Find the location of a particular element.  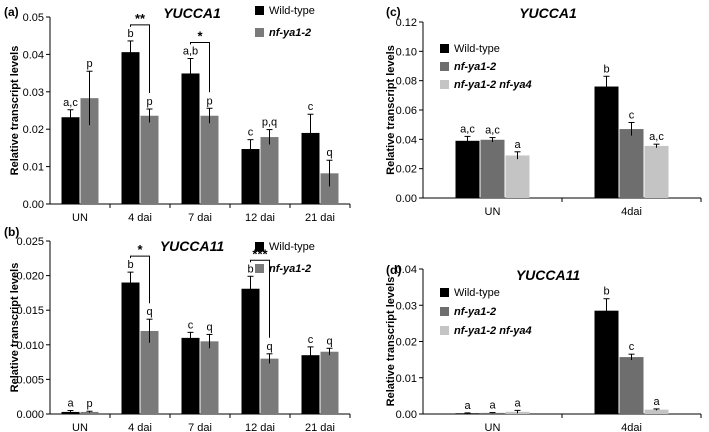

y-tick-label: 0.005 is located at coordinates (30, 380).